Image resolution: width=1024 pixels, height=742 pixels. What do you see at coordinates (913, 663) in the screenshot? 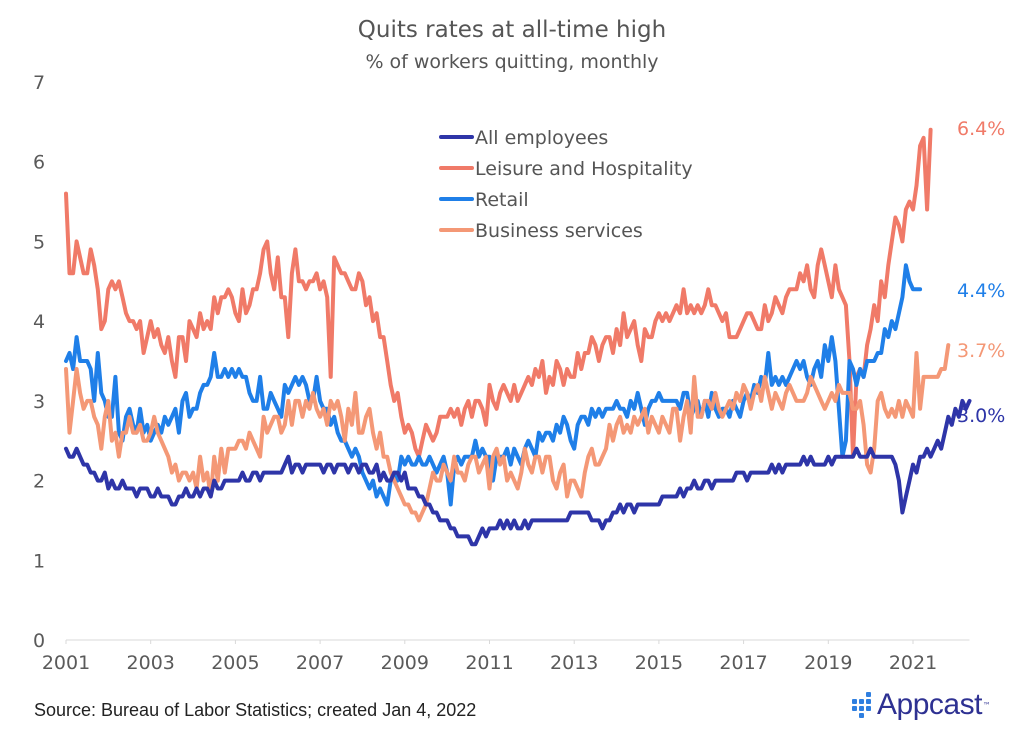
I see `x-tick-label: 2021` at bounding box center [913, 663].